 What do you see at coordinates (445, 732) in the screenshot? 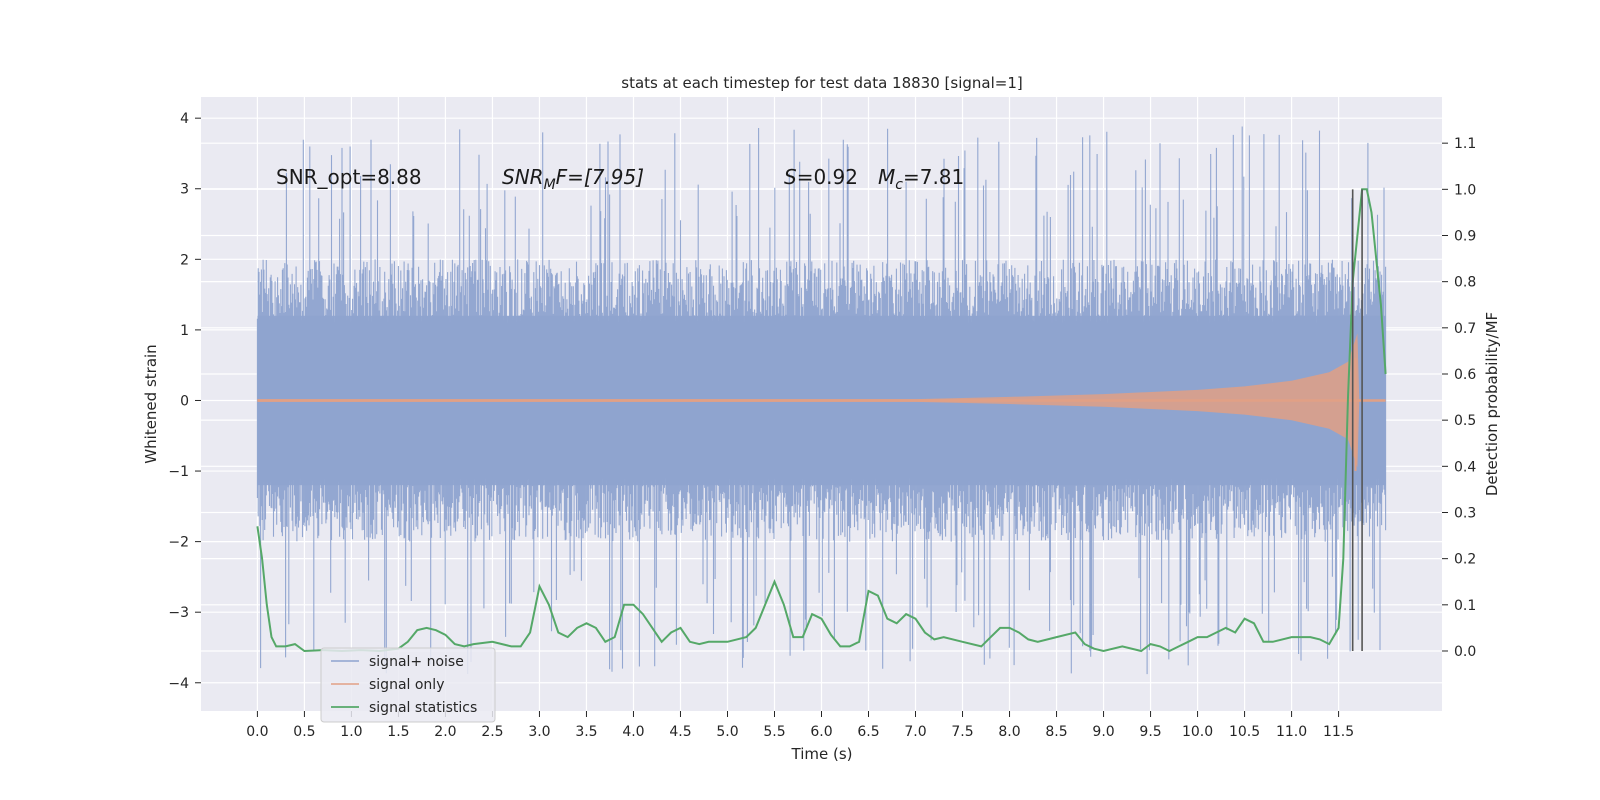
I see `x-tick-label: 2.0` at bounding box center [445, 732].